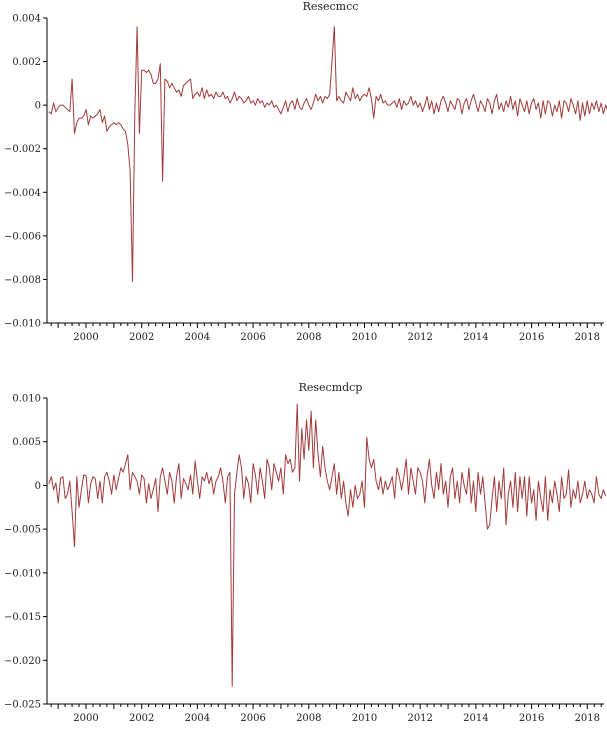 The image size is (607, 750). What do you see at coordinates (22, 661) in the screenshot?
I see `y-tick-label: −0.020` at bounding box center [22, 661].